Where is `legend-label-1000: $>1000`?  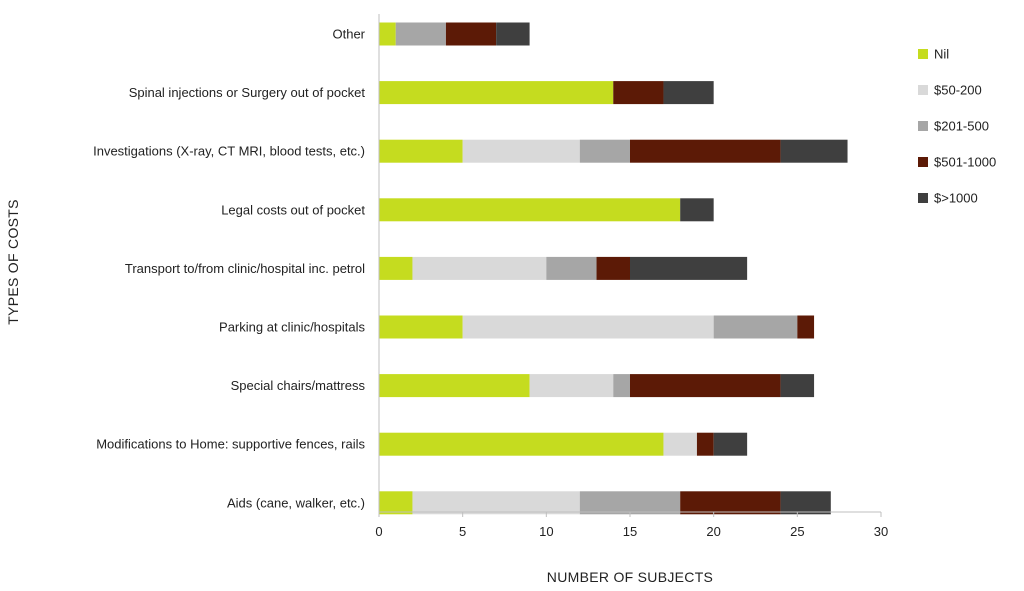
legend-label-1000: $>1000 is located at coordinates (956, 198).